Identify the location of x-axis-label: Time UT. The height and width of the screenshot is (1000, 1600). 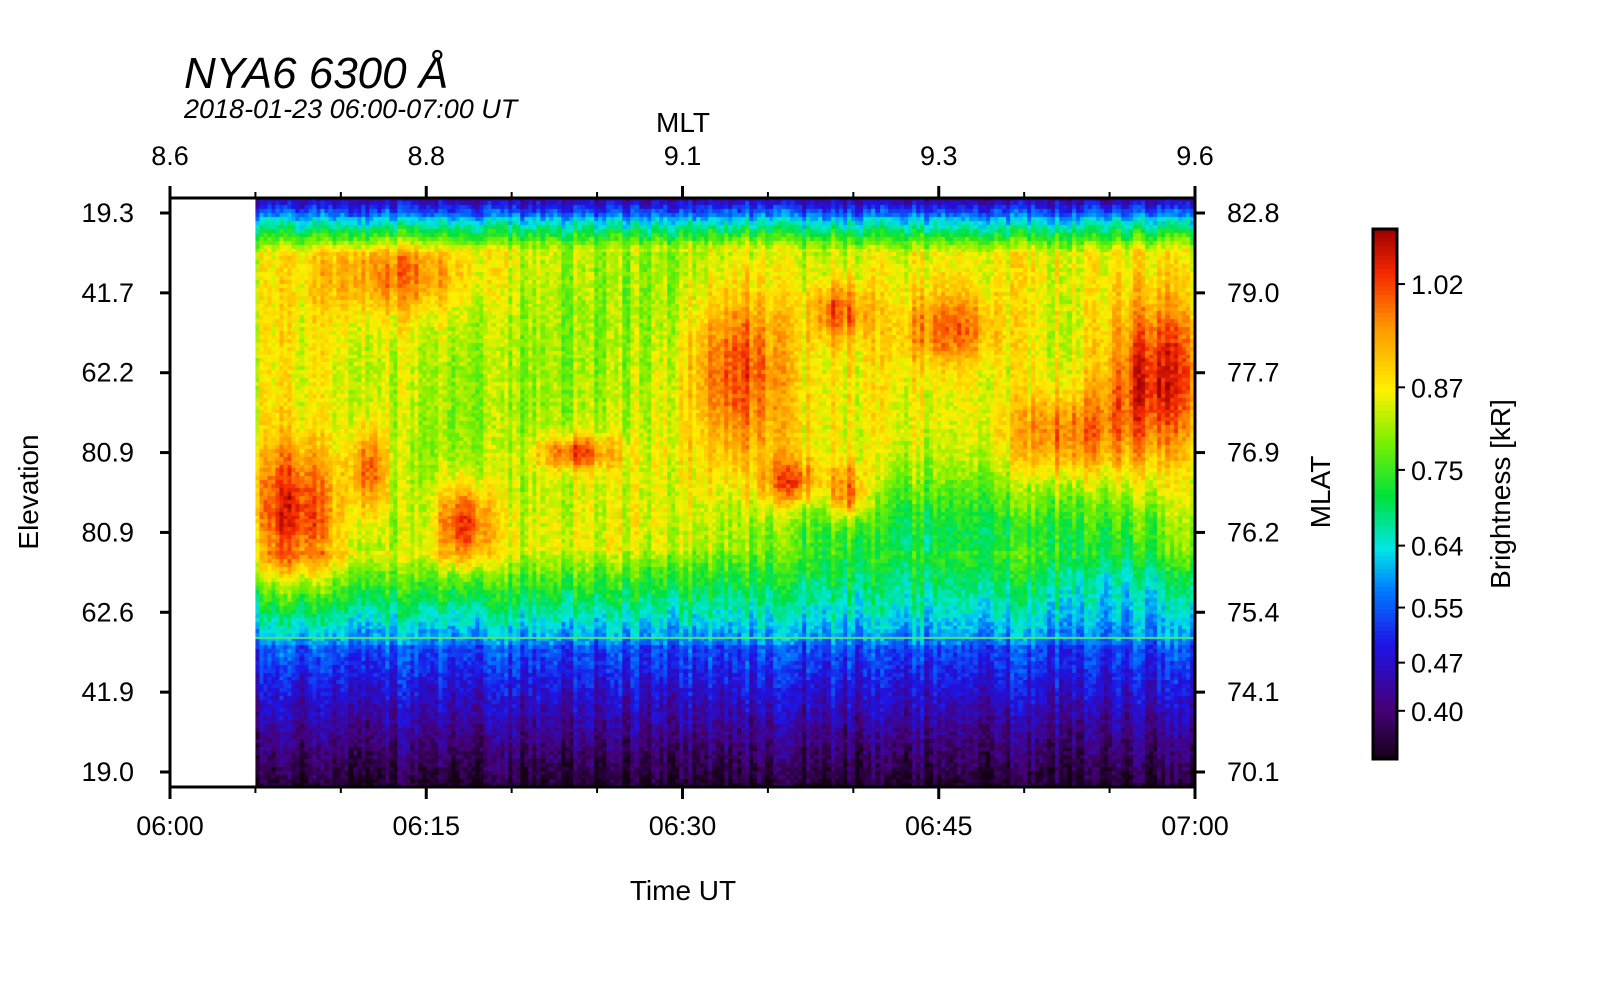
(683, 890).